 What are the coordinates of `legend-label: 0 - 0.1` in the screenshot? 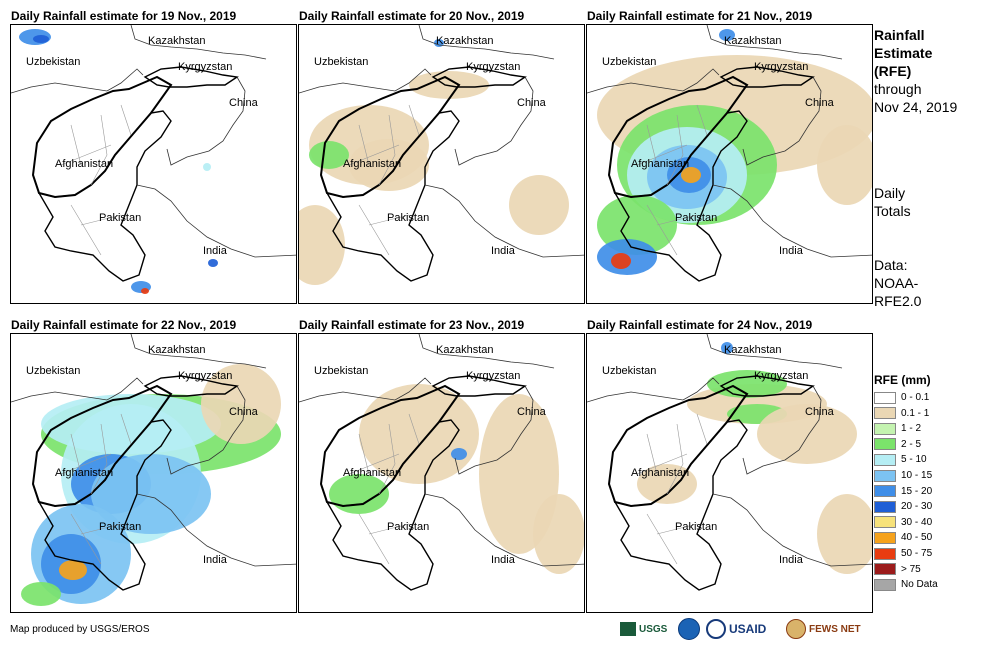 It's located at (915, 397).